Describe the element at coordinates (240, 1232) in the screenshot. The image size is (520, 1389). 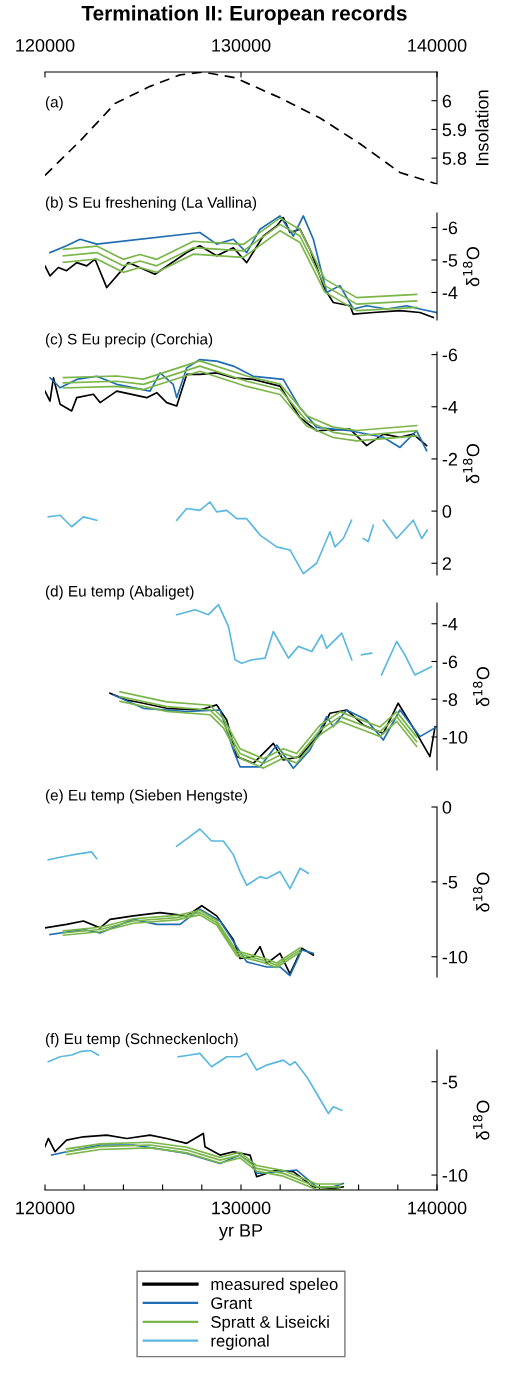
I see `x-axis-title: yr BP` at that location.